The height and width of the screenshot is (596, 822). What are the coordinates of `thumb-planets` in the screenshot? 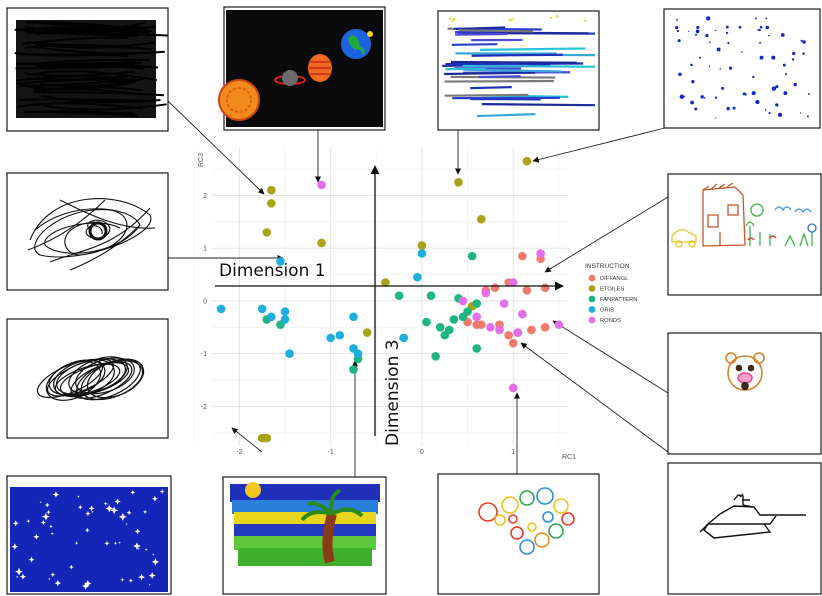 It's located at (302, 68).